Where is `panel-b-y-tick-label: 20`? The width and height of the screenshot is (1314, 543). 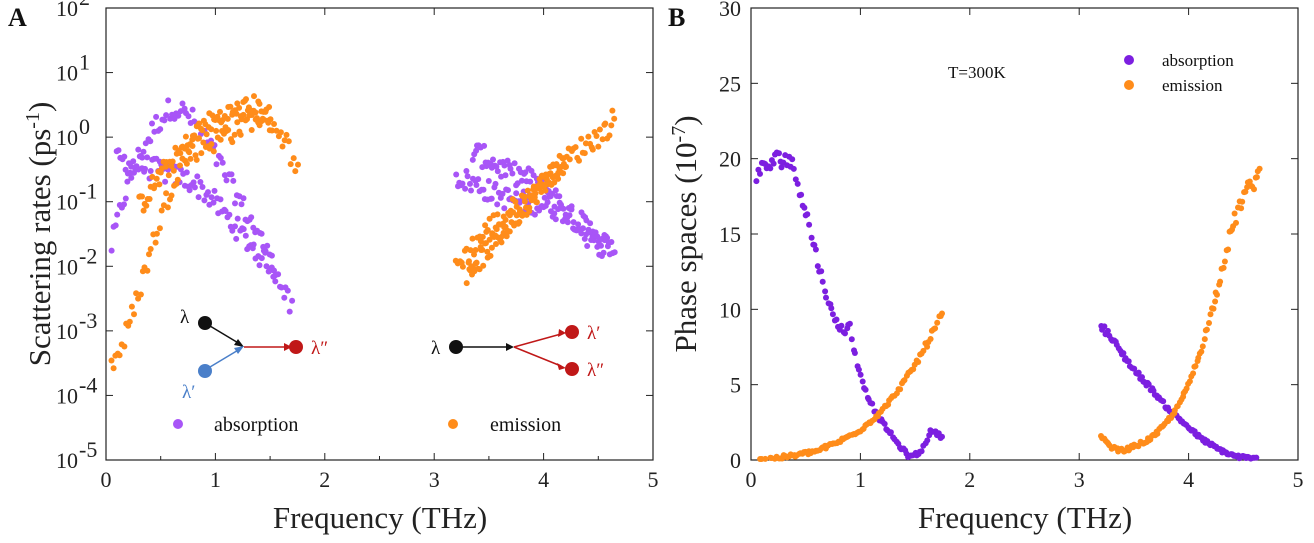
panel-b-y-tick-label: 20 is located at coordinates (730, 159).